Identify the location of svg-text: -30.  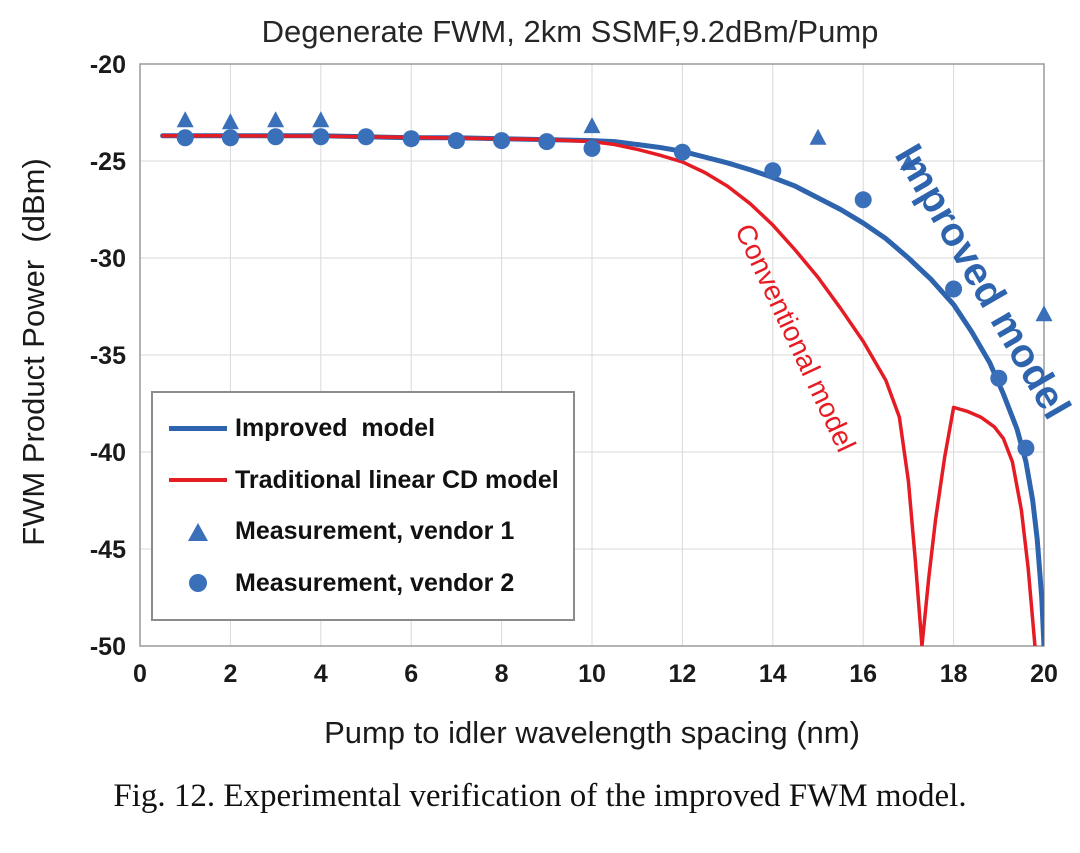
(108, 259).